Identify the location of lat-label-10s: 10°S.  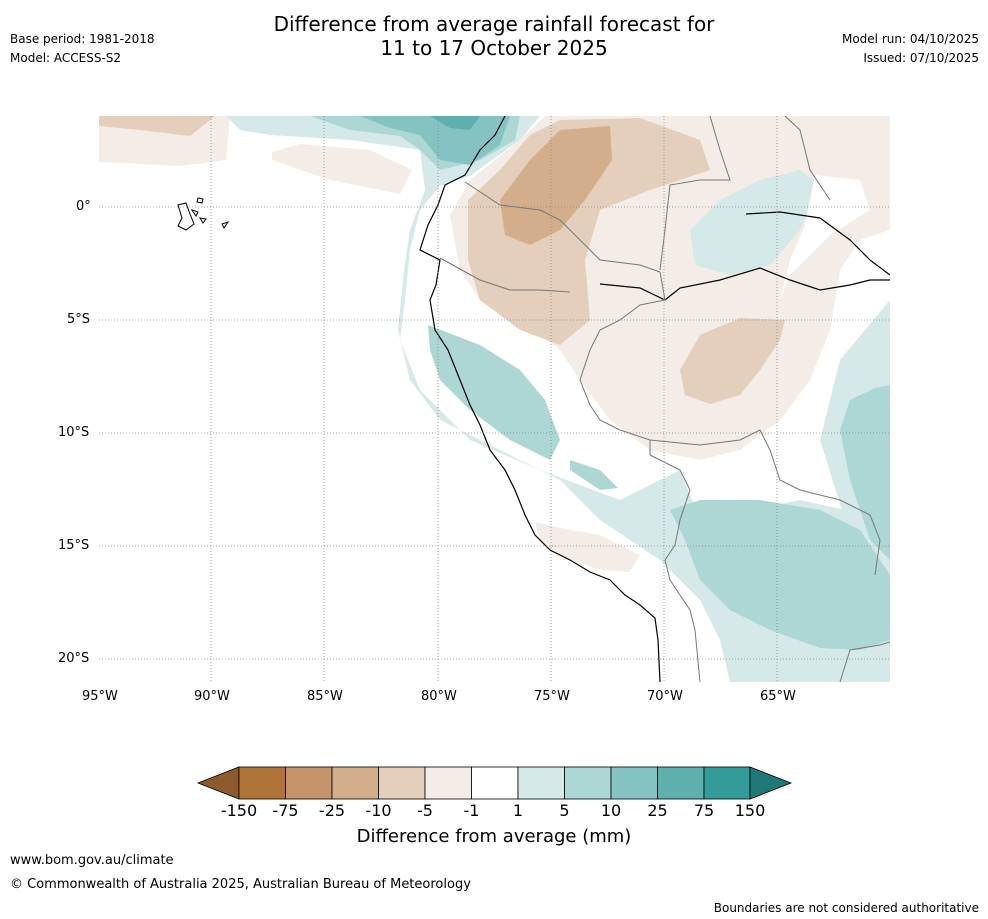
(74, 432).